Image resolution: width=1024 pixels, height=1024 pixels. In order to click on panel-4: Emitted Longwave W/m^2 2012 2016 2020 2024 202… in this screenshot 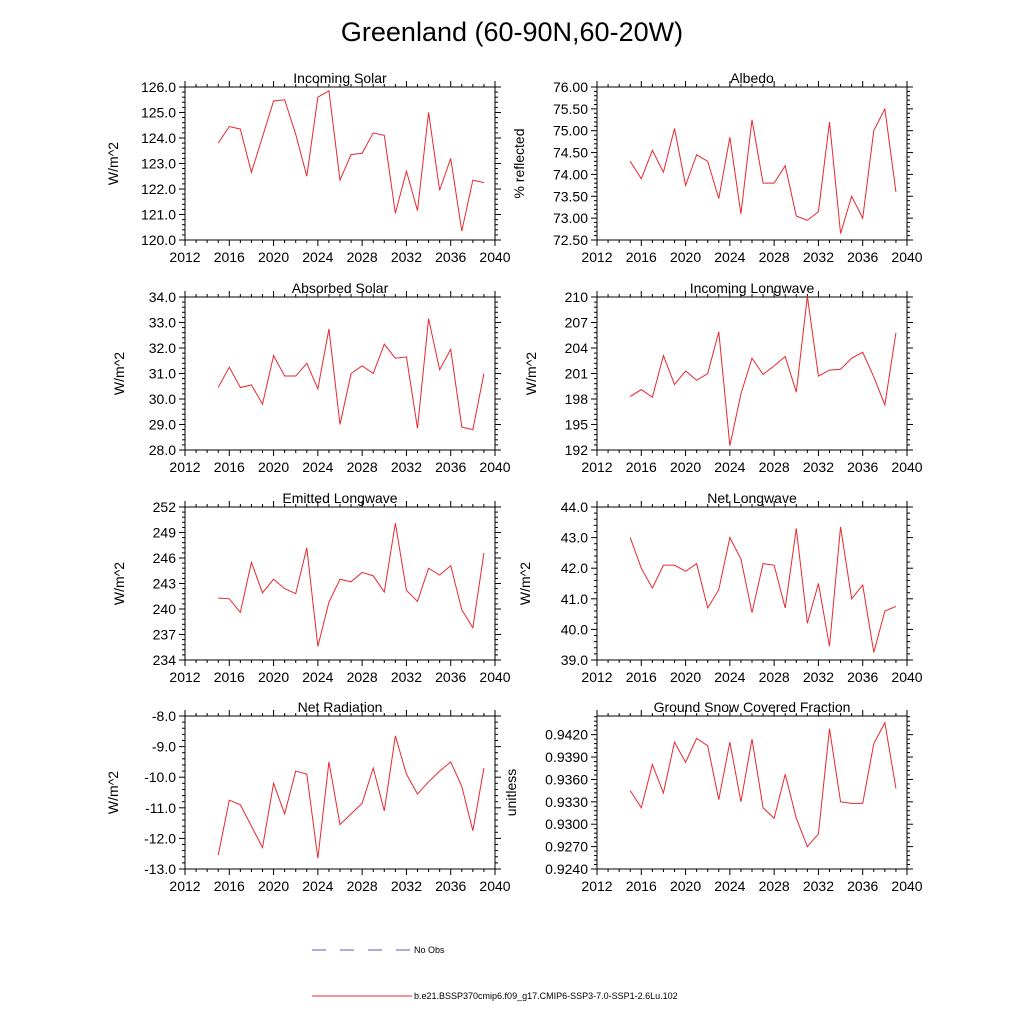, I will do `click(311, 587)`.